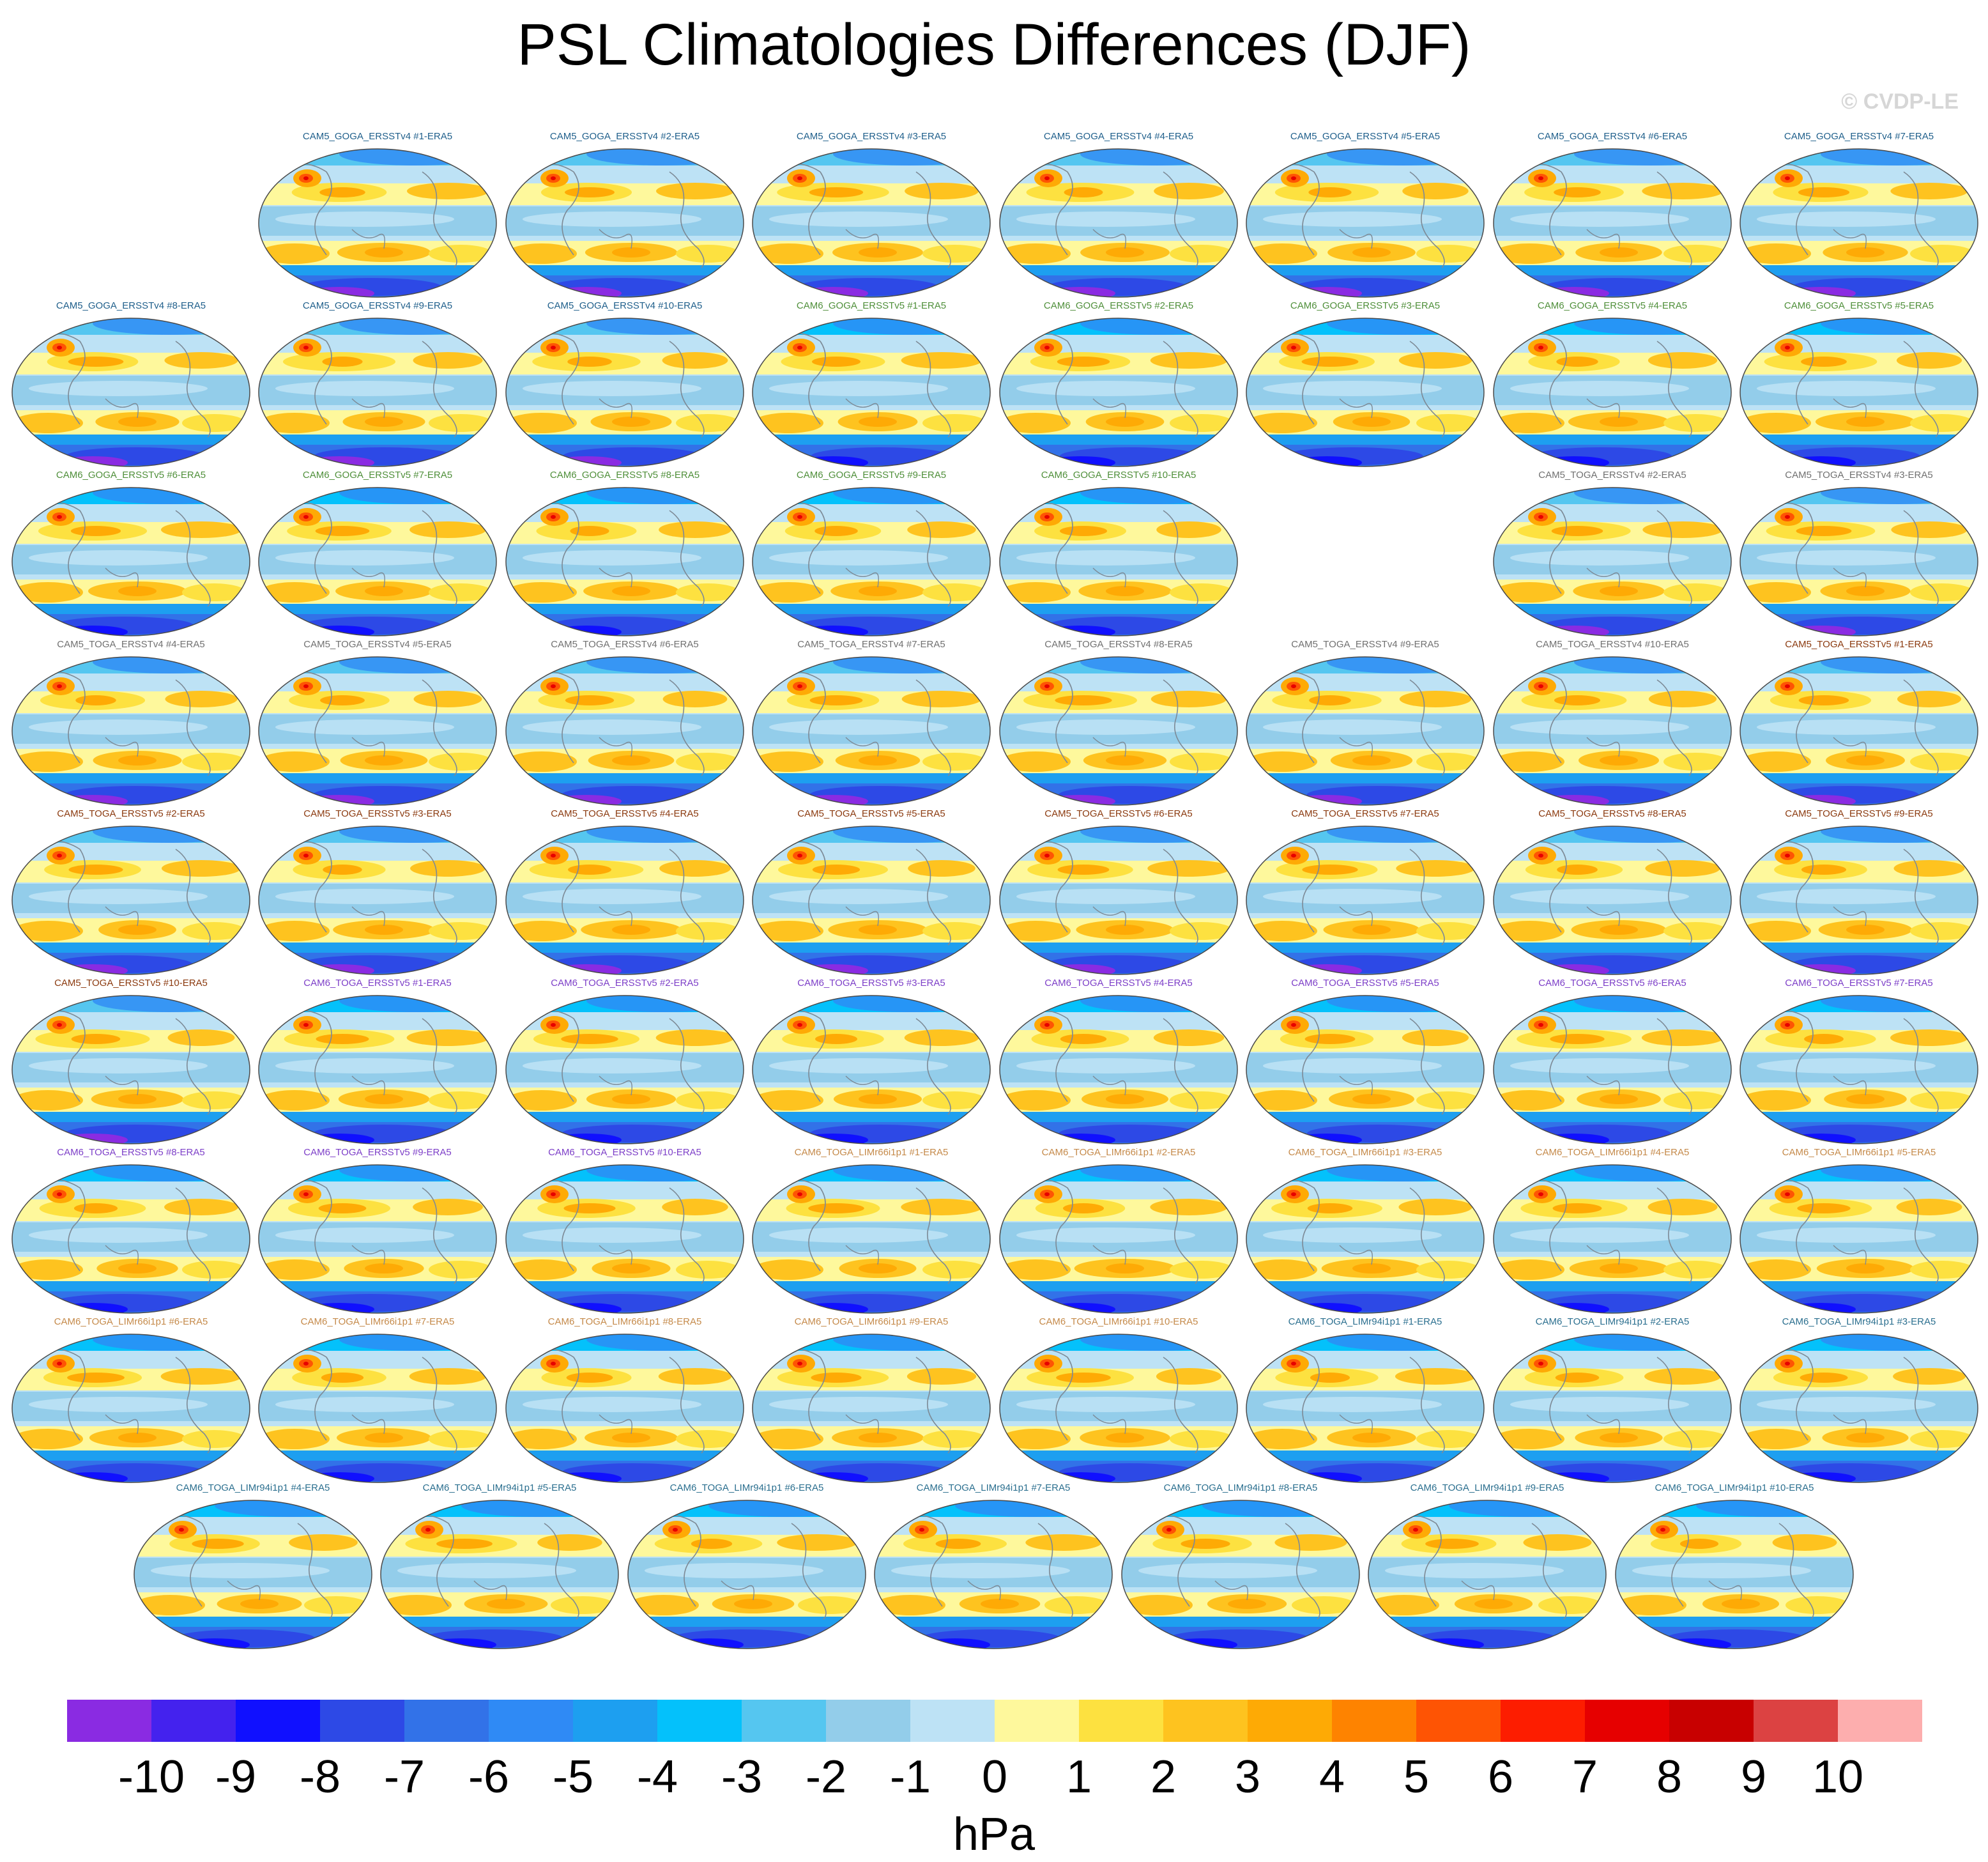  I want to click on colorbar-tick-label: 7, so click(1585, 1777).